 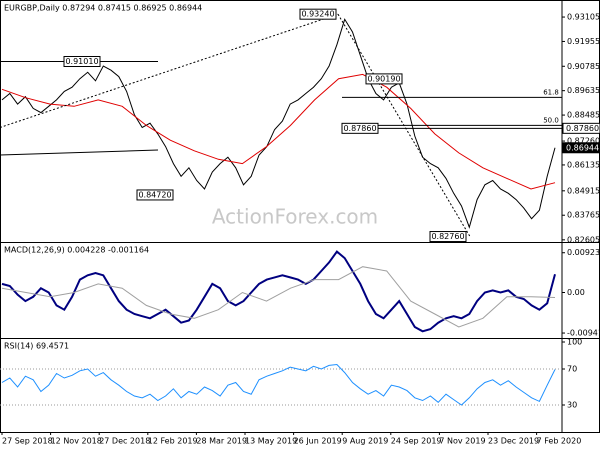 I want to click on x-tick-label: 27 Sep 2018, so click(x=27, y=441).